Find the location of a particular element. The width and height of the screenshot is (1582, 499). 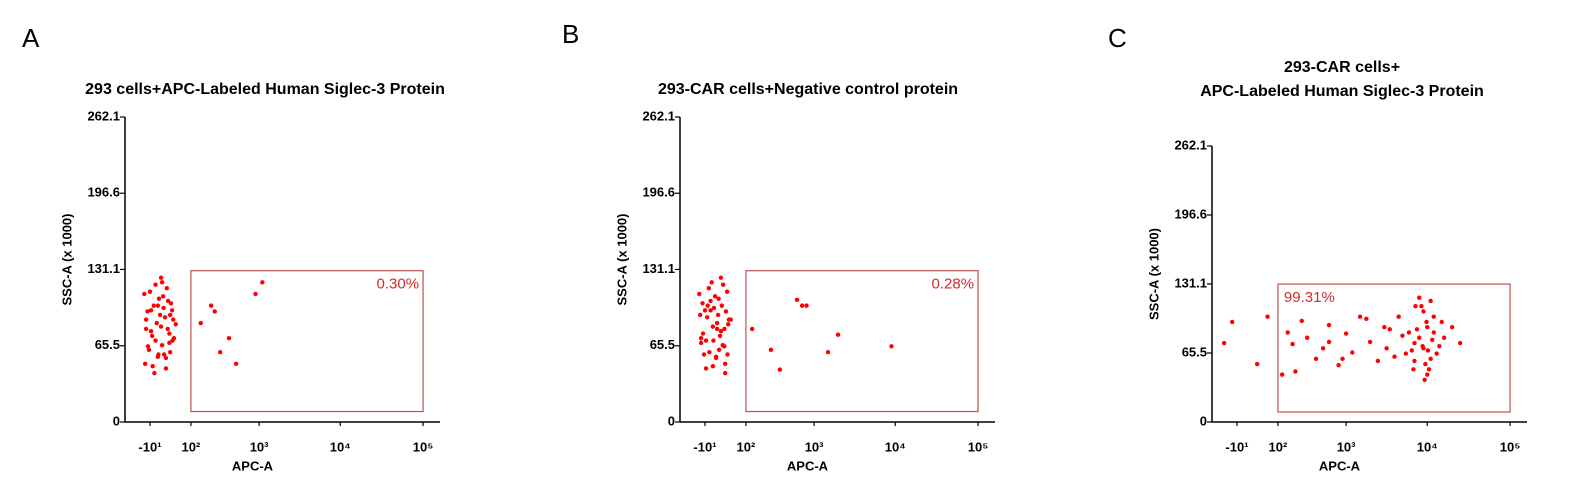

gate-percent: 99.31% is located at coordinates (1309, 297).